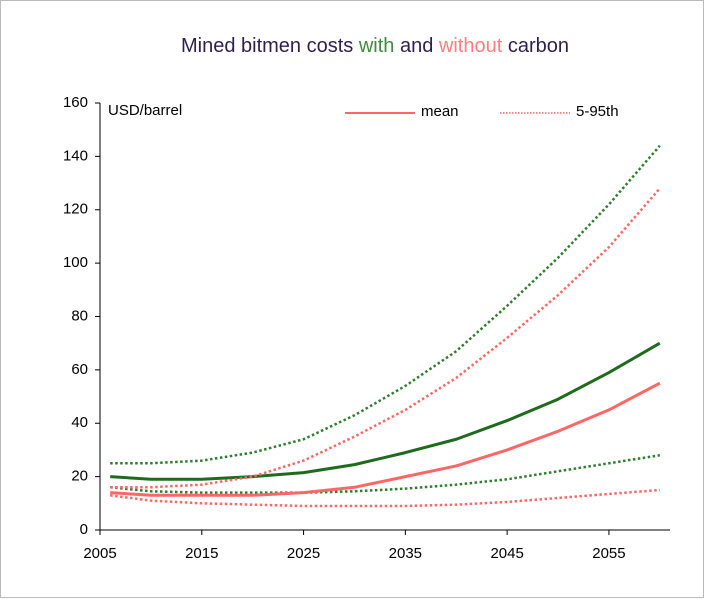  Describe the element at coordinates (145, 110) in the screenshot. I see `y-axis-label: USD/barrel` at that location.